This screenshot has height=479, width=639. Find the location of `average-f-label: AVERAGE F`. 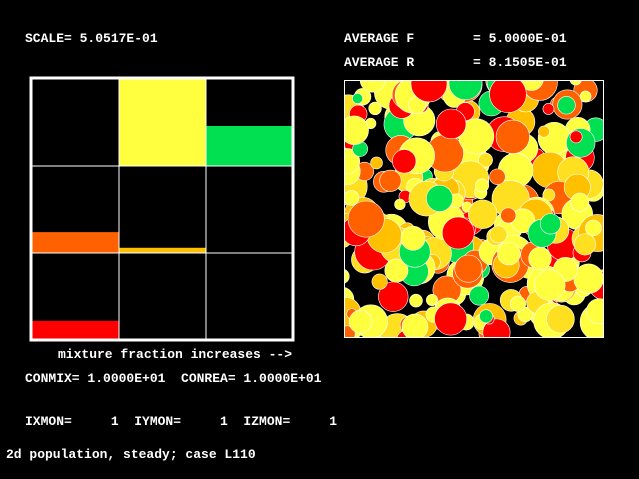

average-f-label: AVERAGE F is located at coordinates (379, 38).